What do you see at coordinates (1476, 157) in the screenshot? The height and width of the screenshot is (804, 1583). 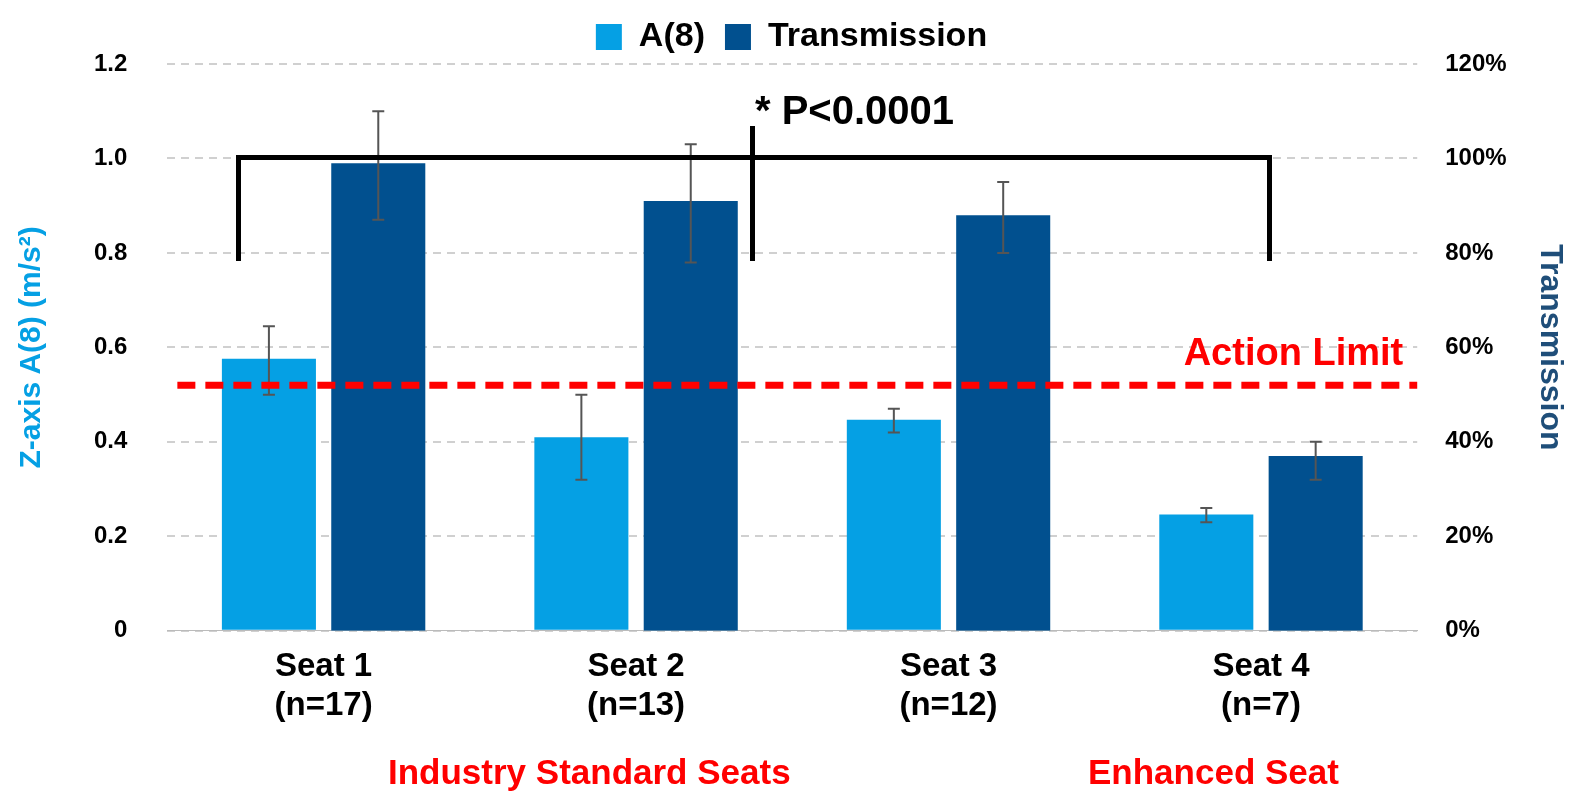 I see `y2-tick-label: 100%` at bounding box center [1476, 157].